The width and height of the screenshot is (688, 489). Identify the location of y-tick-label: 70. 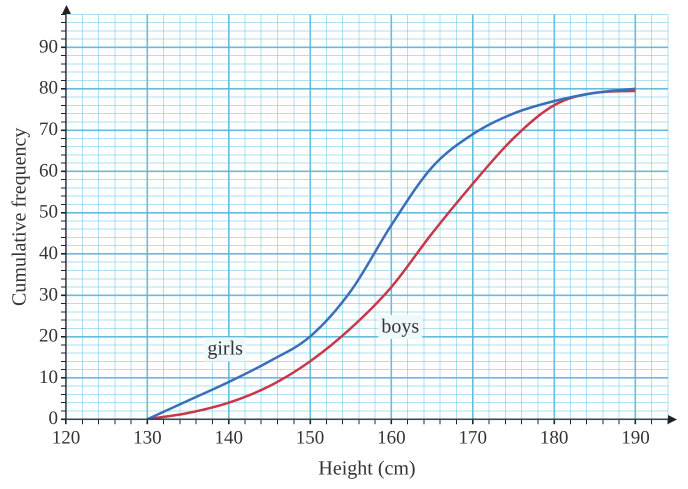
(48, 129).